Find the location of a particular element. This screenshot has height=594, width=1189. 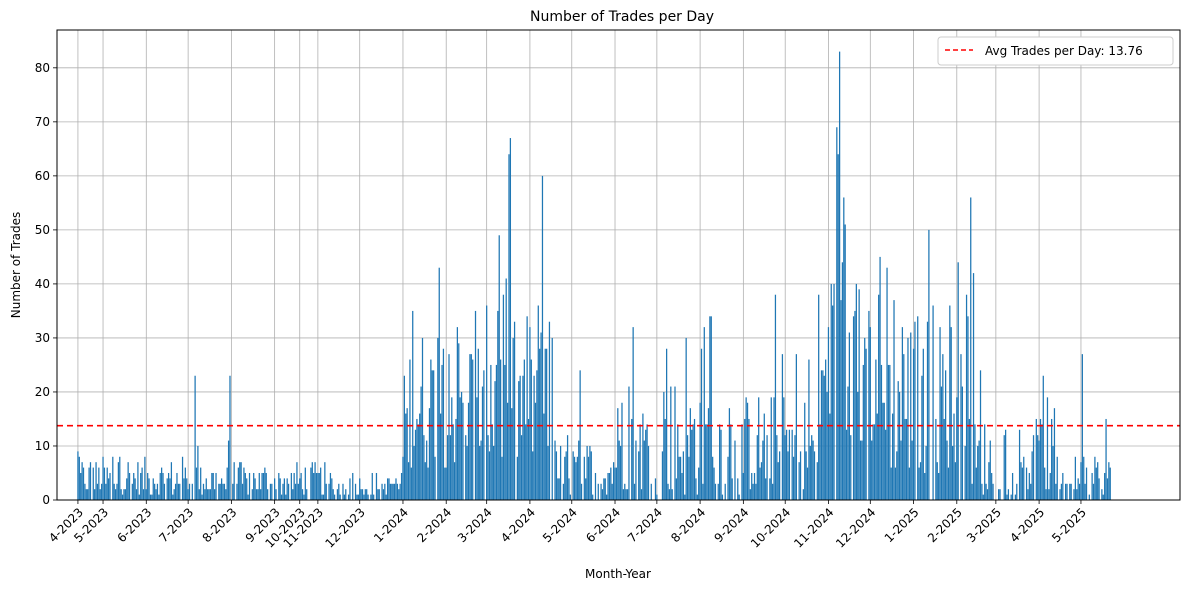

x-tick-label: 3-2025 is located at coordinates (984, 525).